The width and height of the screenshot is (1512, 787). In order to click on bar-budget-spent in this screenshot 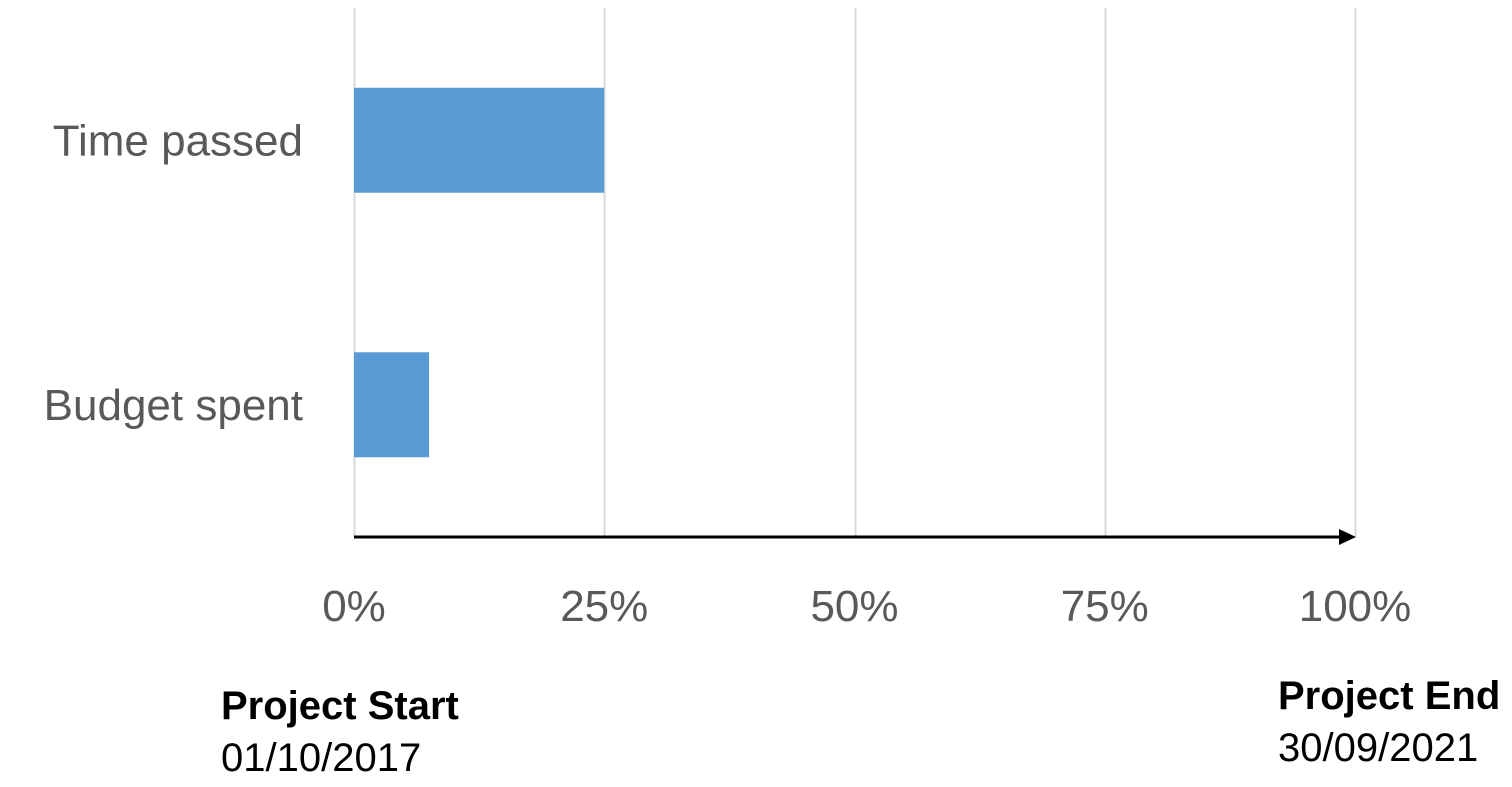, I will do `click(392, 405)`.